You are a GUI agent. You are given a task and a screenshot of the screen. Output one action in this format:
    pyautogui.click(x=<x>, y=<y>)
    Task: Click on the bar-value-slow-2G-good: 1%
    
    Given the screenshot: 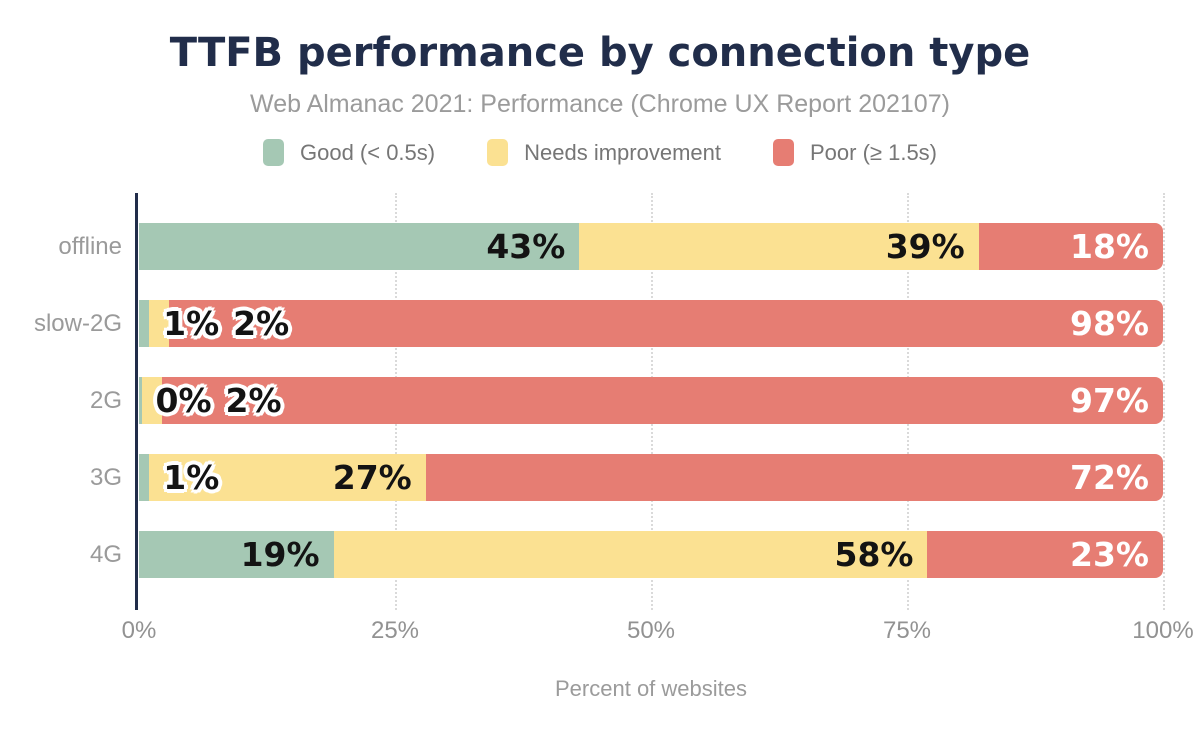 What is the action you would take?
    pyautogui.click(x=191, y=323)
    